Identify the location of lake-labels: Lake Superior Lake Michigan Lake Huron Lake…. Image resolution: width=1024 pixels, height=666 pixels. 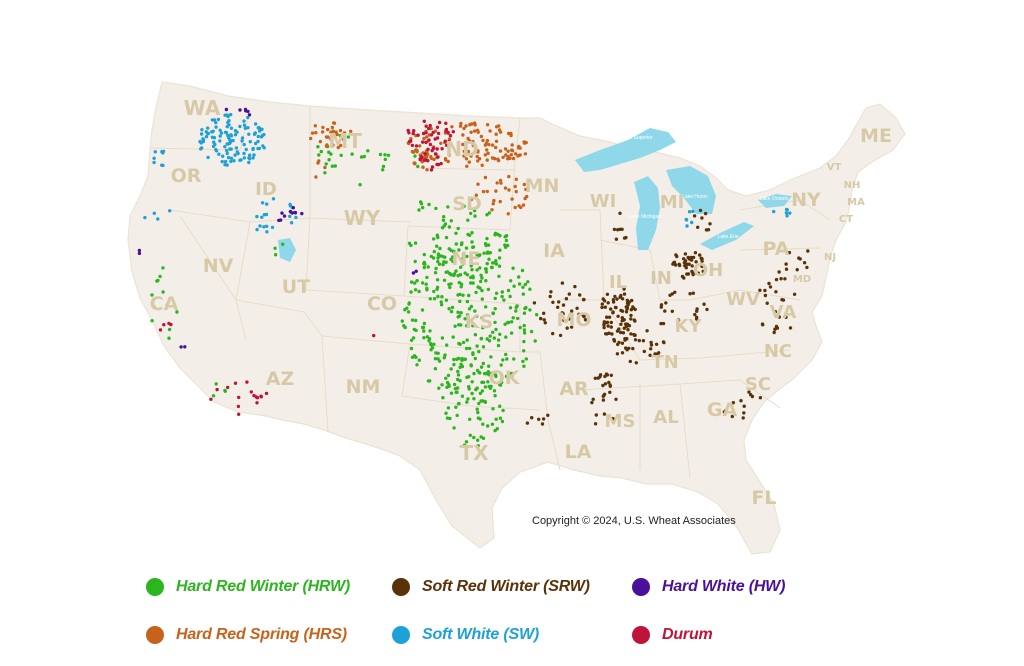
(704, 187).